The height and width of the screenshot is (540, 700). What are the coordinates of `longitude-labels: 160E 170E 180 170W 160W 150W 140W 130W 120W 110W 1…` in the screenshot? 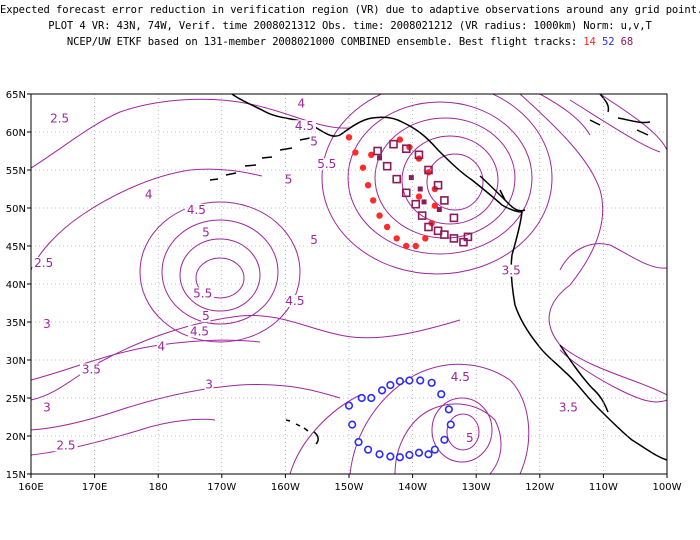 It's located at (350, 483).